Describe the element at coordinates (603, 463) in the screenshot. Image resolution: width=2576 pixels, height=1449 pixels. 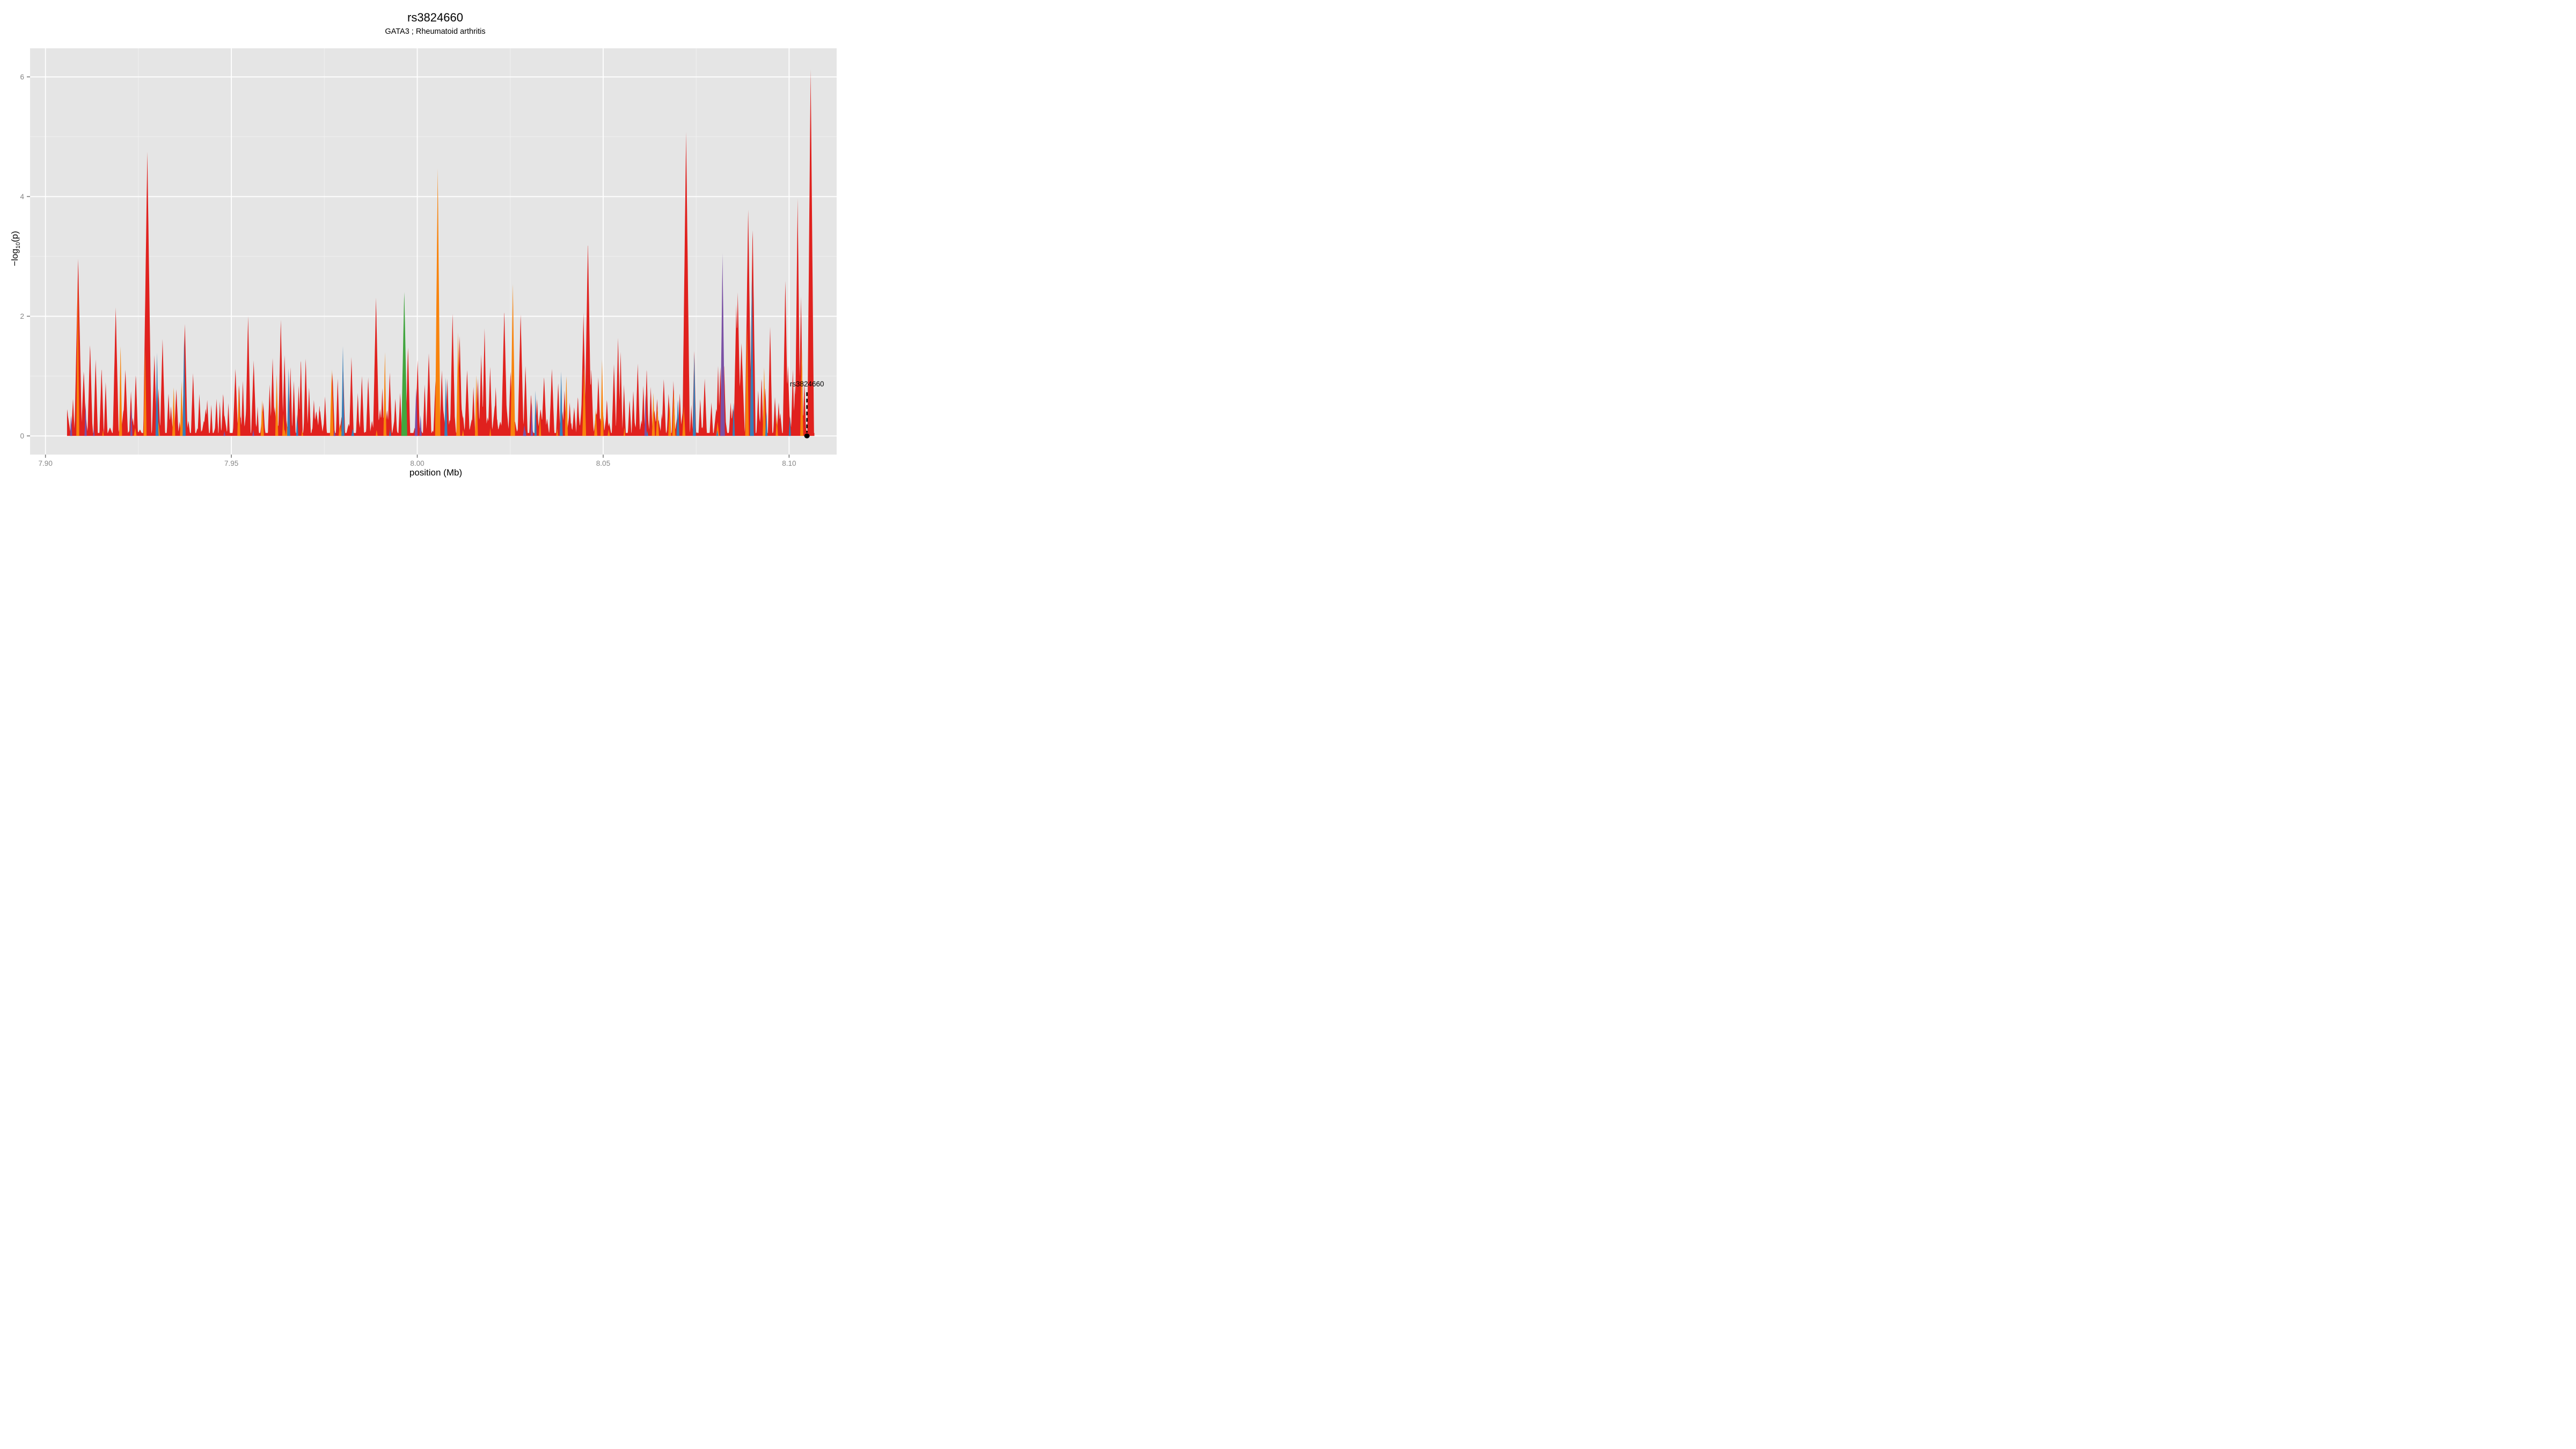
I see `x-tick-label: 8.05` at that location.